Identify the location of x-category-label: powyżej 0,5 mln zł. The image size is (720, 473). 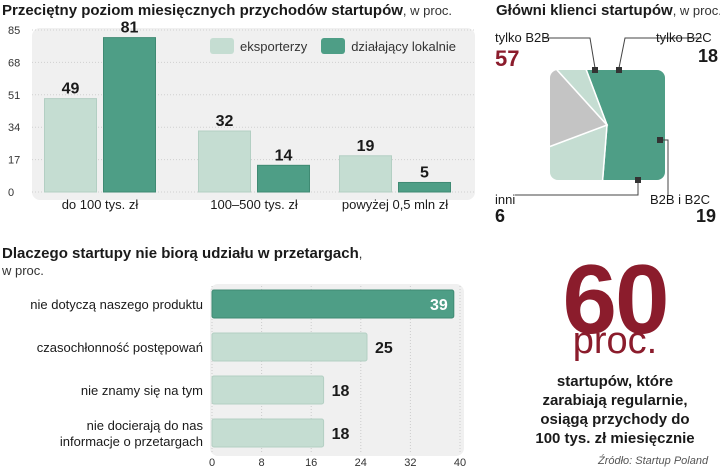
(395, 204).